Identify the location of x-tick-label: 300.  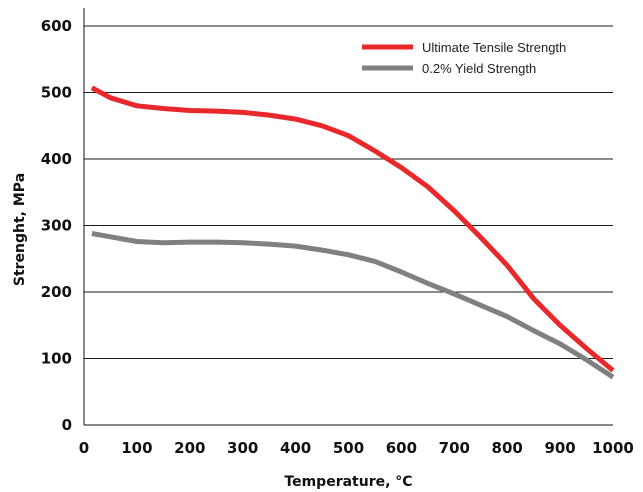
(242, 448).